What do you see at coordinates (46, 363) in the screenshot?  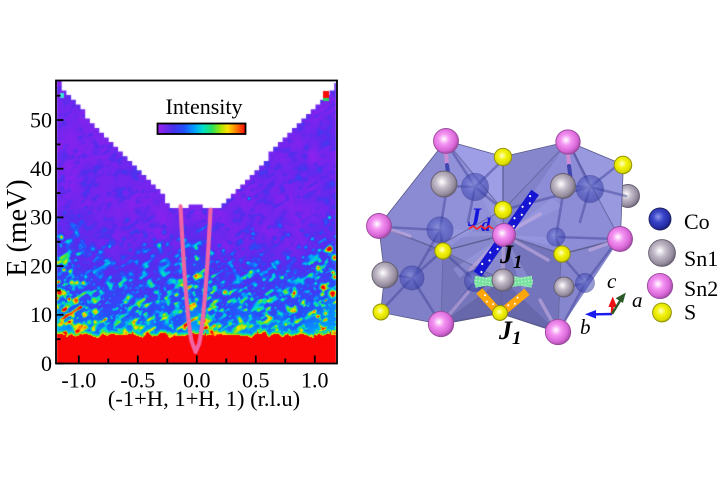 I see `svg-text: 0` at bounding box center [46, 363].